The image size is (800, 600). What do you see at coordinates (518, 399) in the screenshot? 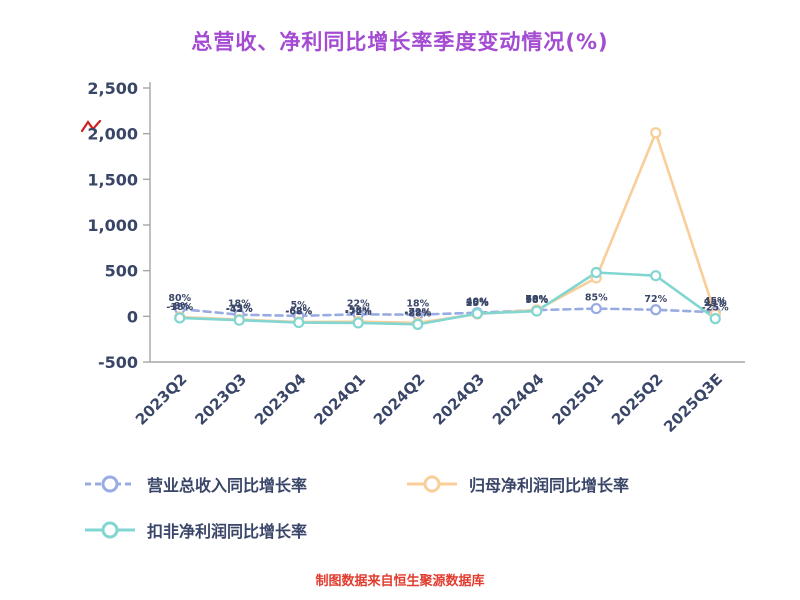
I see `x-tick-label: 2024Q4` at bounding box center [518, 399].